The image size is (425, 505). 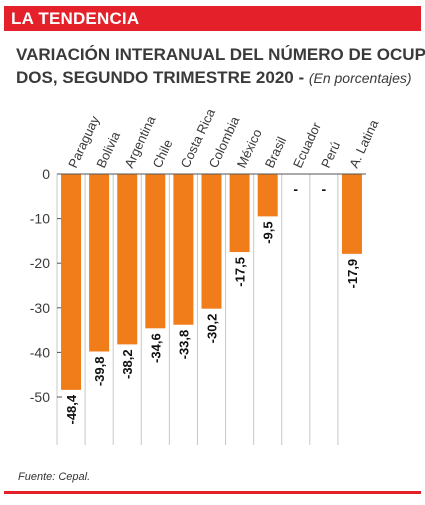 What do you see at coordinates (40, 352) in the screenshot?
I see `y-tick-label: -40` at bounding box center [40, 352].